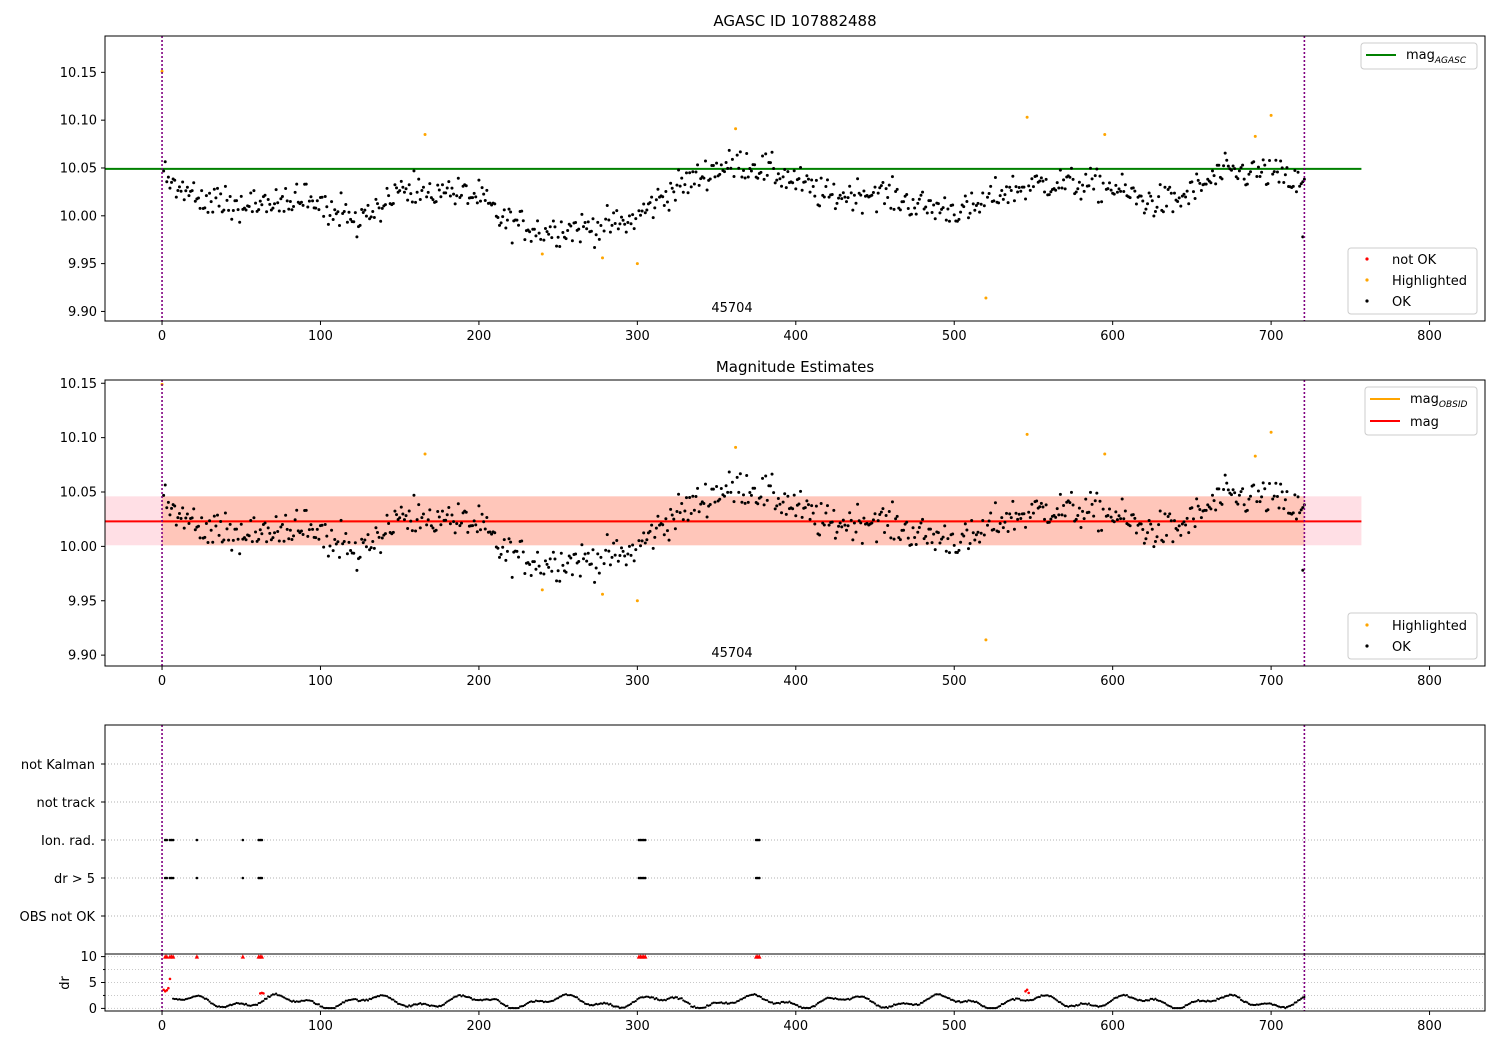 The height and width of the screenshot is (1050, 1500). What do you see at coordinates (1401, 647) in the screenshot?
I see `legend-ok-2: OK` at bounding box center [1401, 647].